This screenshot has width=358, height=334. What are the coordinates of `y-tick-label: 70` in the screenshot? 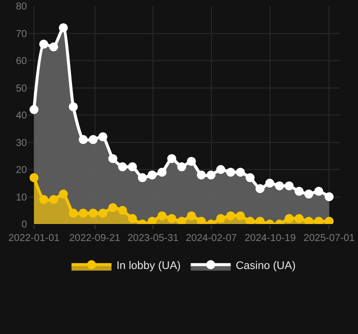 It's located at (22, 34).